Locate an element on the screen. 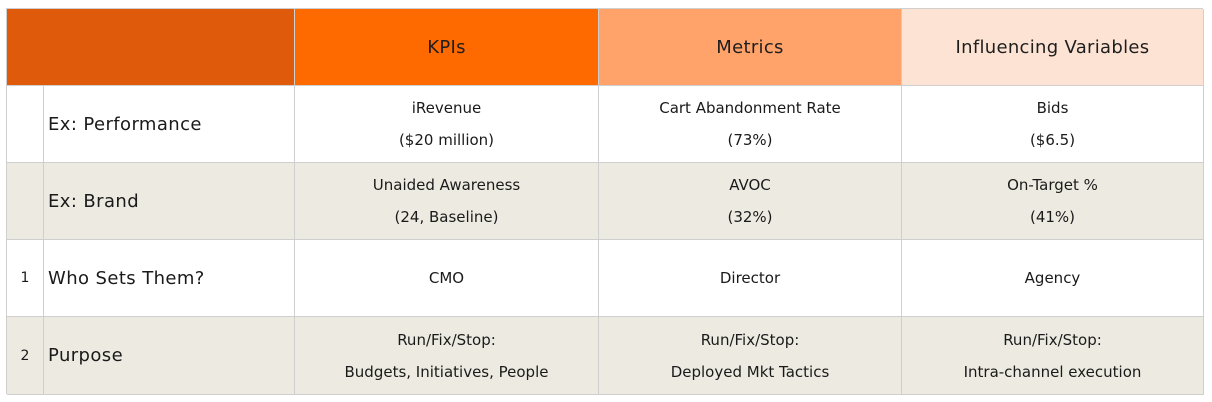  cell-line: Bids is located at coordinates (1052, 108).